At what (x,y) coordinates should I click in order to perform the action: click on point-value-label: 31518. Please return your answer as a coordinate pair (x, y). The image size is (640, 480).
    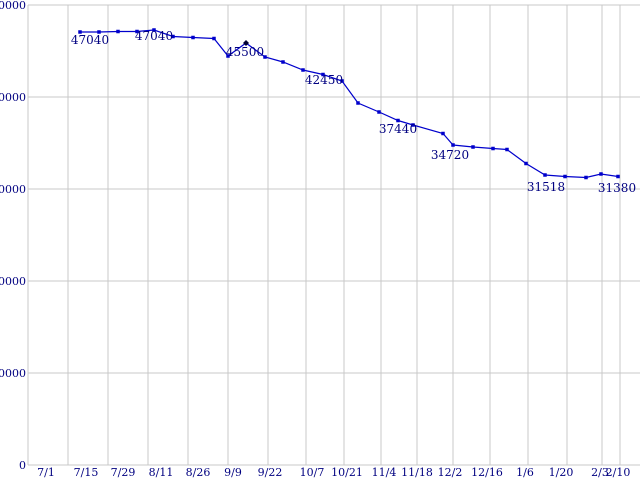
    Looking at the image, I should click on (546, 187).